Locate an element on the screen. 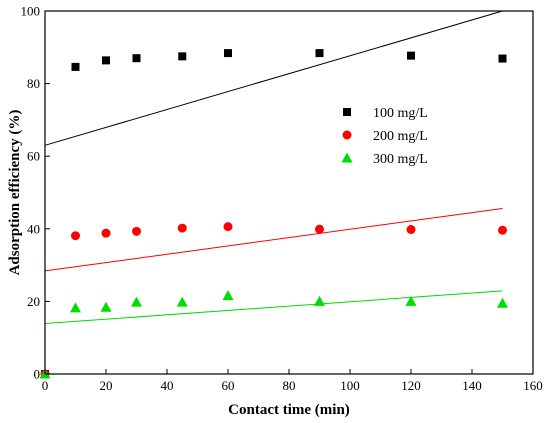 This screenshot has height=423, width=550. x-tick-label: 80 is located at coordinates (289, 385).